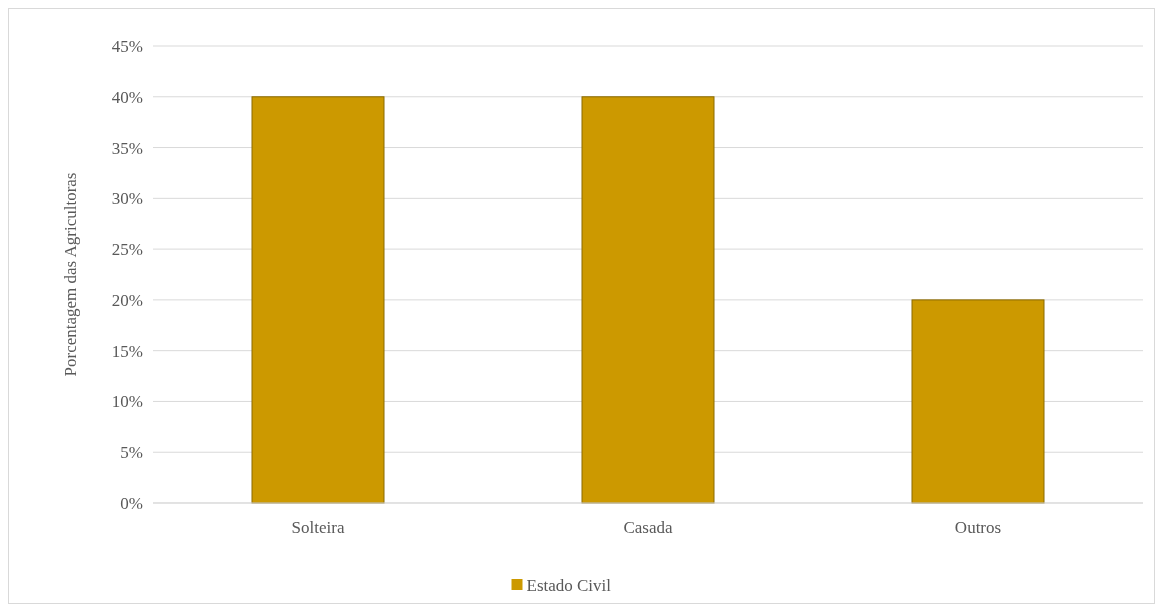 The width and height of the screenshot is (1163, 612). What do you see at coordinates (131, 453) in the screenshot?
I see `y-tick-label: 5%` at bounding box center [131, 453].